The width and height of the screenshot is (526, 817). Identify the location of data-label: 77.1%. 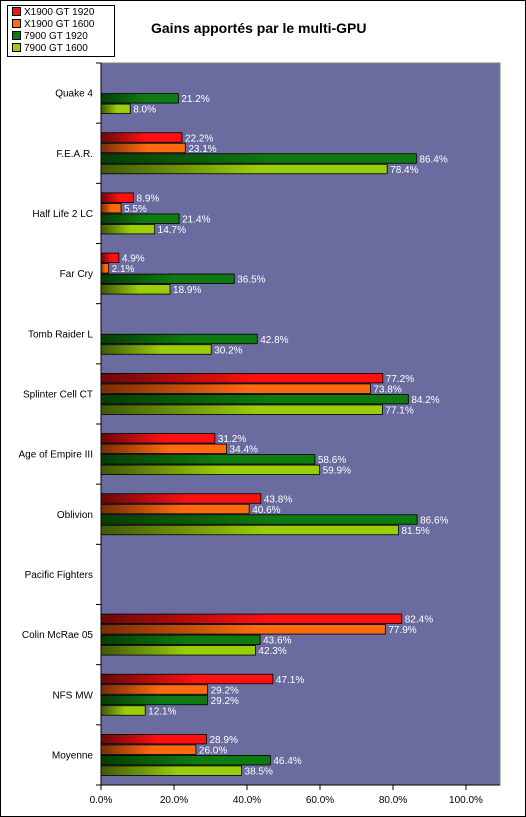
(399, 410).